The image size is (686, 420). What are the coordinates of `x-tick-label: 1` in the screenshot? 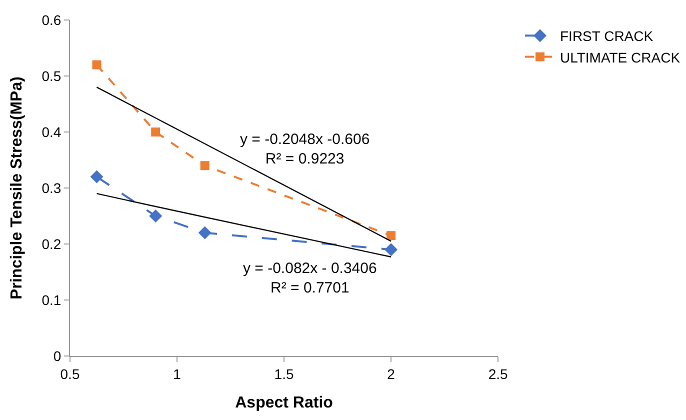 It's located at (177, 374).